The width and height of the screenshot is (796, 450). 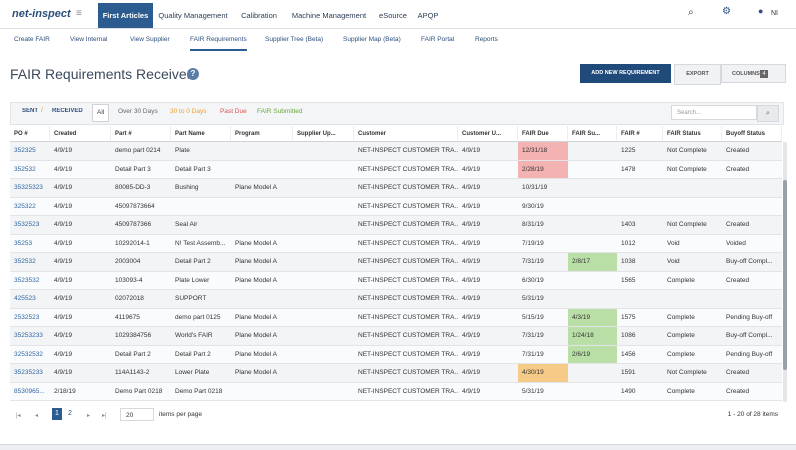 What do you see at coordinates (89, 39) in the screenshot?
I see `sub-nav-item: View Internal` at bounding box center [89, 39].